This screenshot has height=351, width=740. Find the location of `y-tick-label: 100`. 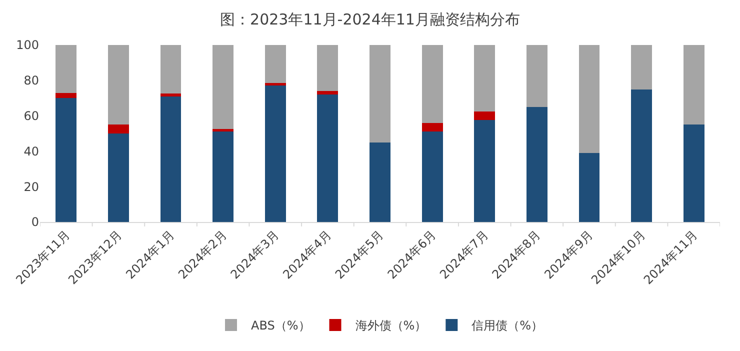

y-tick-label: 100 is located at coordinates (27, 45).